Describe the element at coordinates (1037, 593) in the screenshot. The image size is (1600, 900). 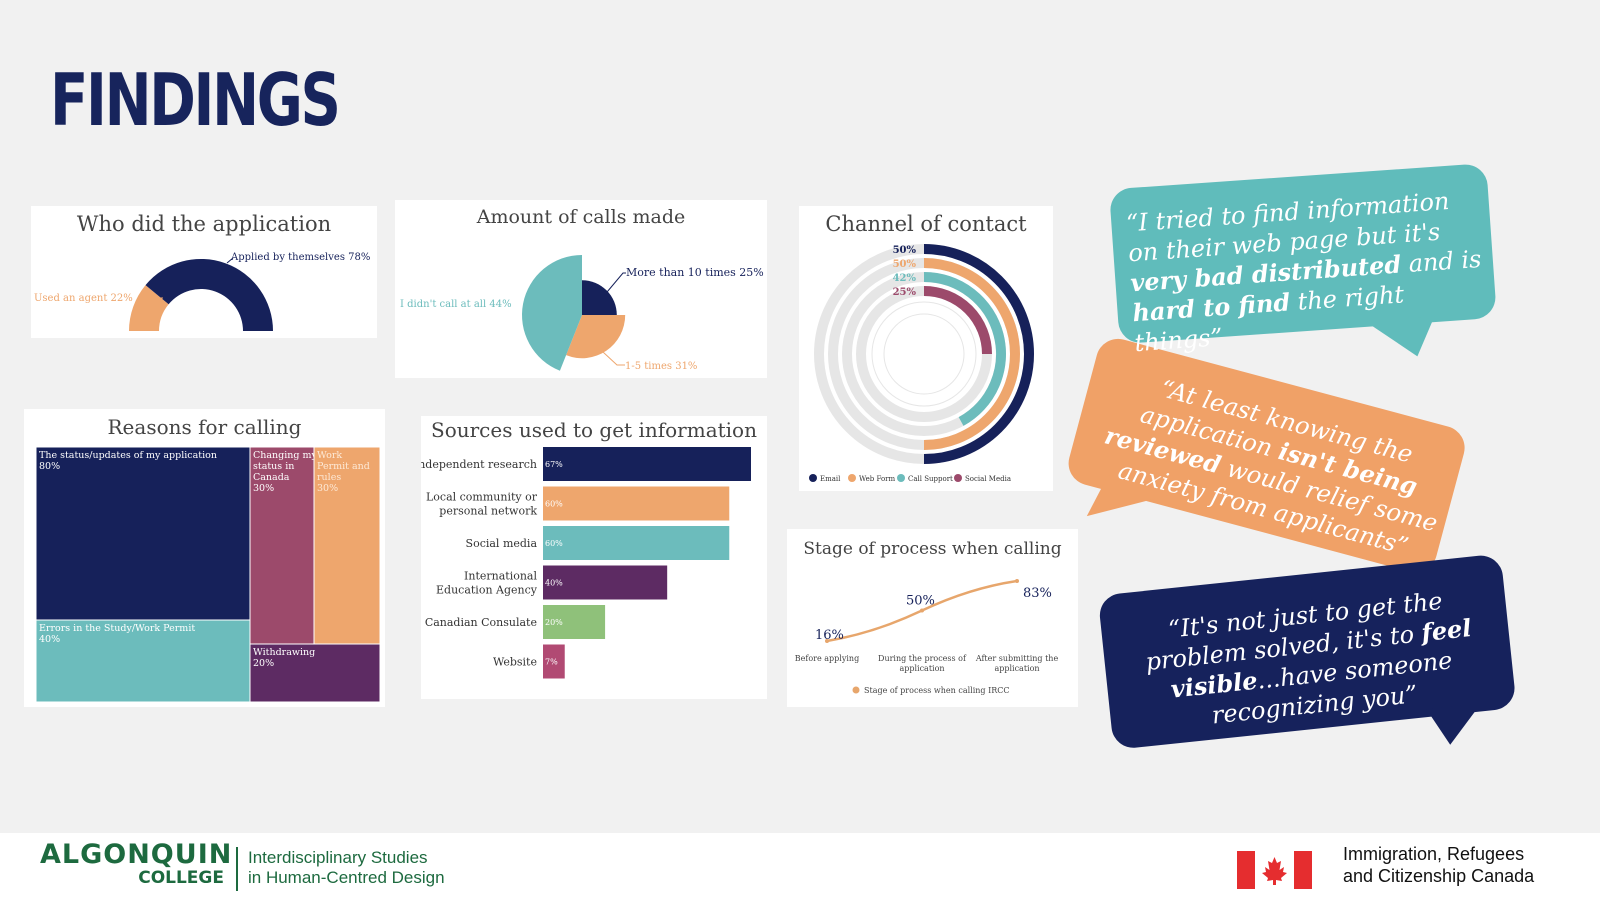
I see `point-value-label: 83%` at that location.